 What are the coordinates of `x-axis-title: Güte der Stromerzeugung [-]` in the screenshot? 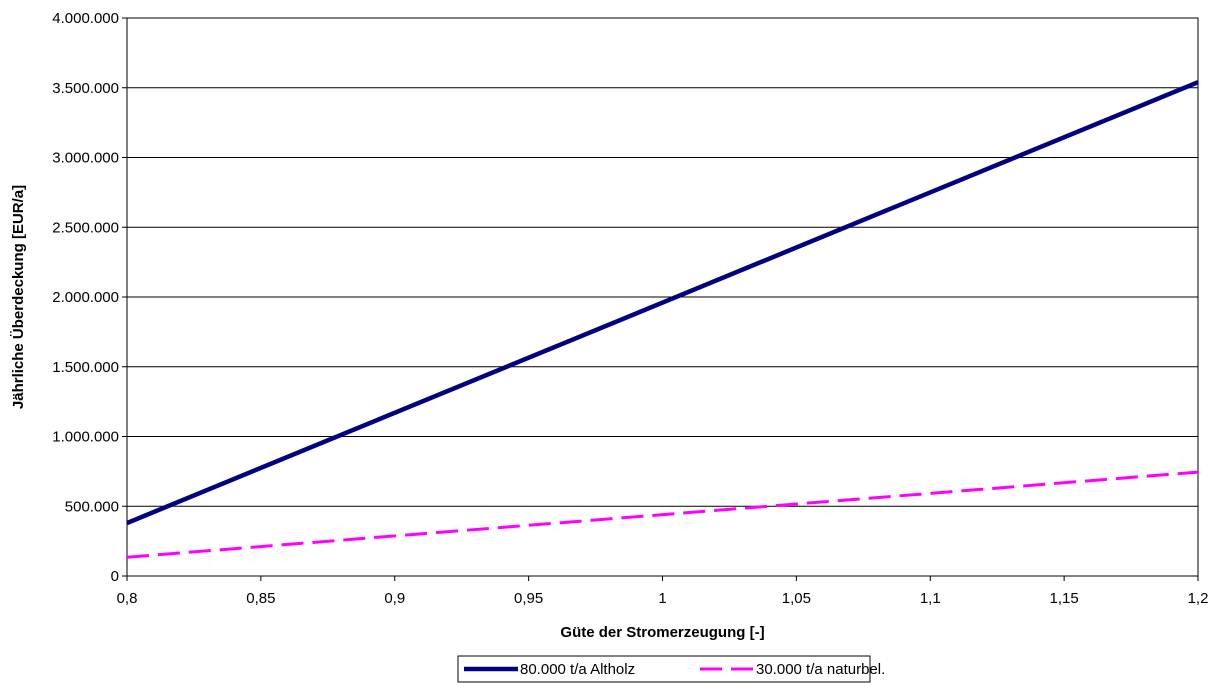 It's located at (662, 632).